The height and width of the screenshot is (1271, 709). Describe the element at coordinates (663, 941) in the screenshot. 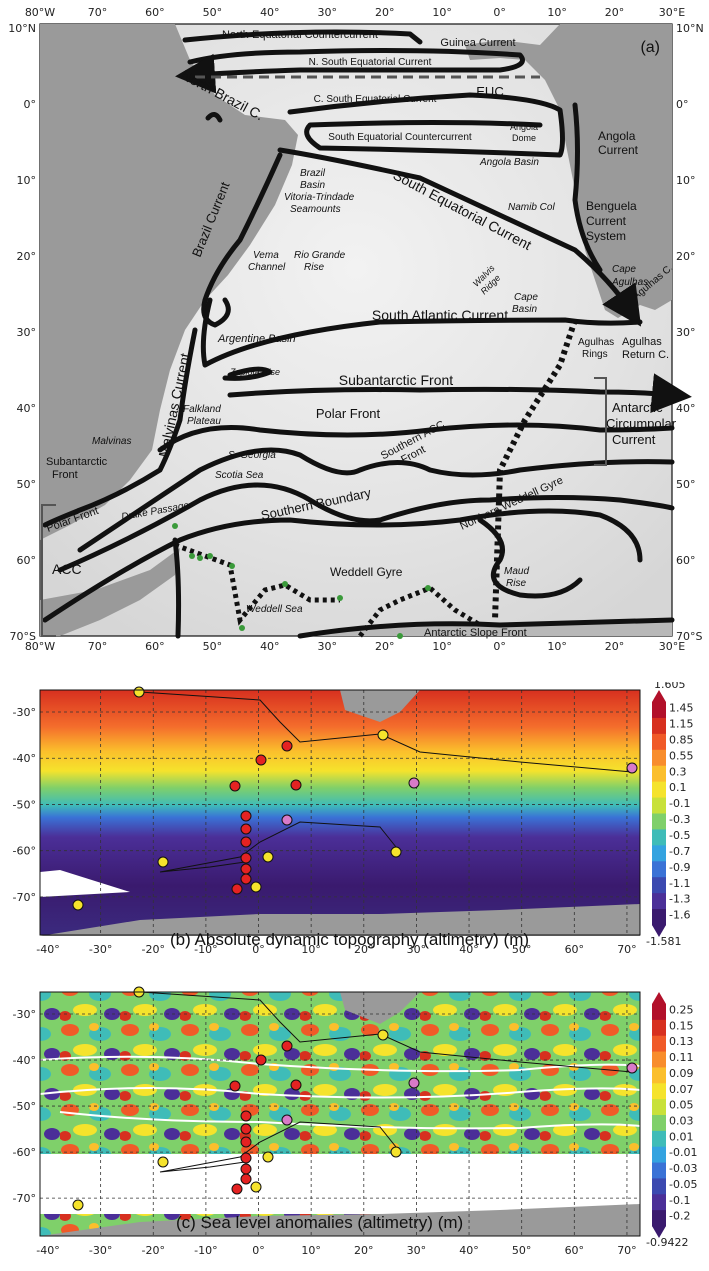

I see `colorbar-min: -1.581` at that location.